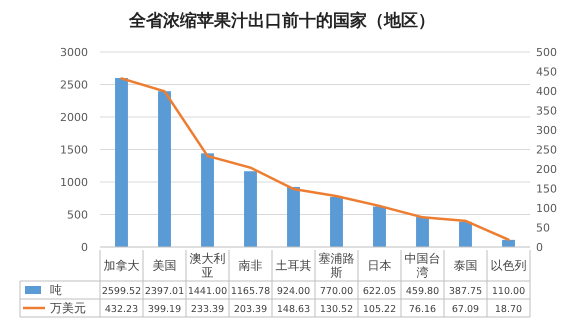  I want to click on y-tick-label: 2500, so click(74, 85).